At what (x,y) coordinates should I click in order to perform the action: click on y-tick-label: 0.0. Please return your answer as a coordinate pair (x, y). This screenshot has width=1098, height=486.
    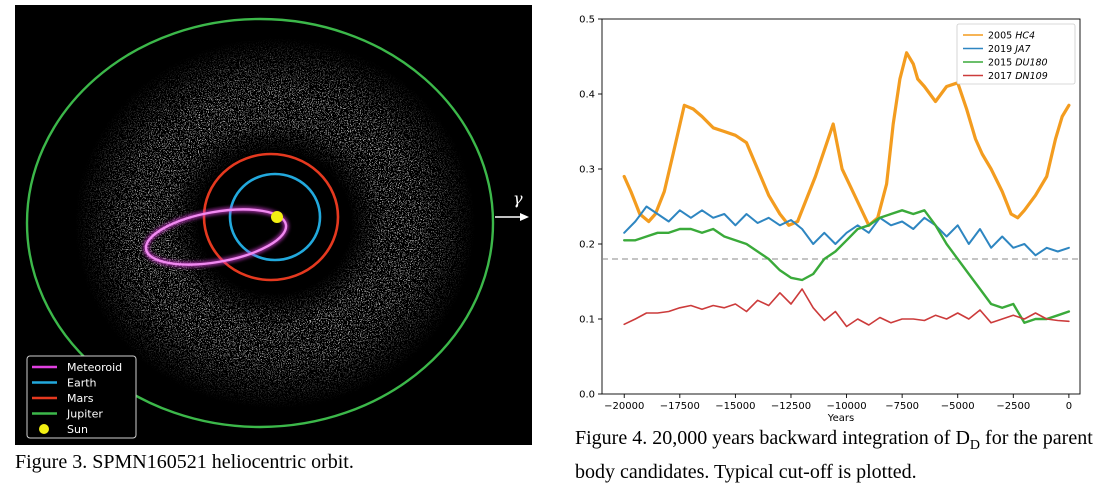
    Looking at the image, I should click on (587, 395).